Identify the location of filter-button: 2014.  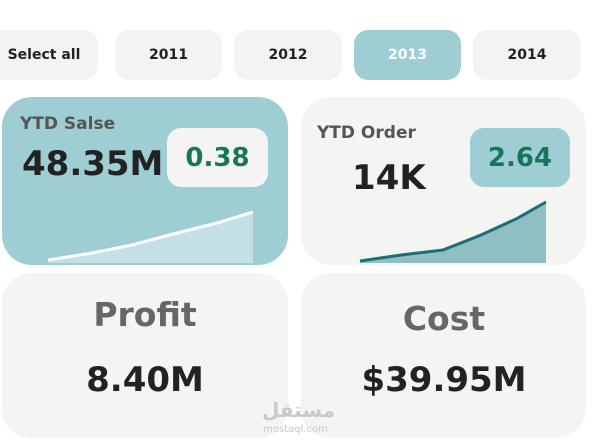
(527, 55).